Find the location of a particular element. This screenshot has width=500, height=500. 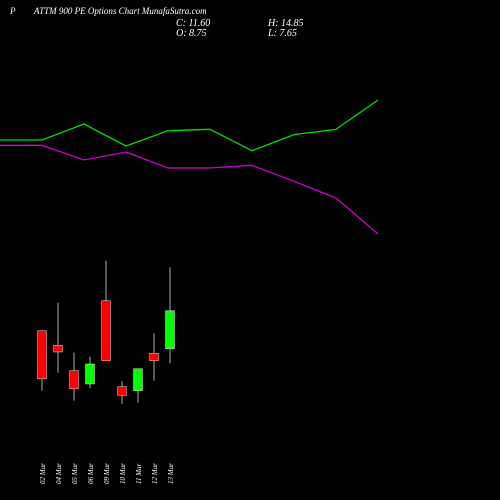

x-tick-label: 10 Mar is located at coordinates (123, 473).